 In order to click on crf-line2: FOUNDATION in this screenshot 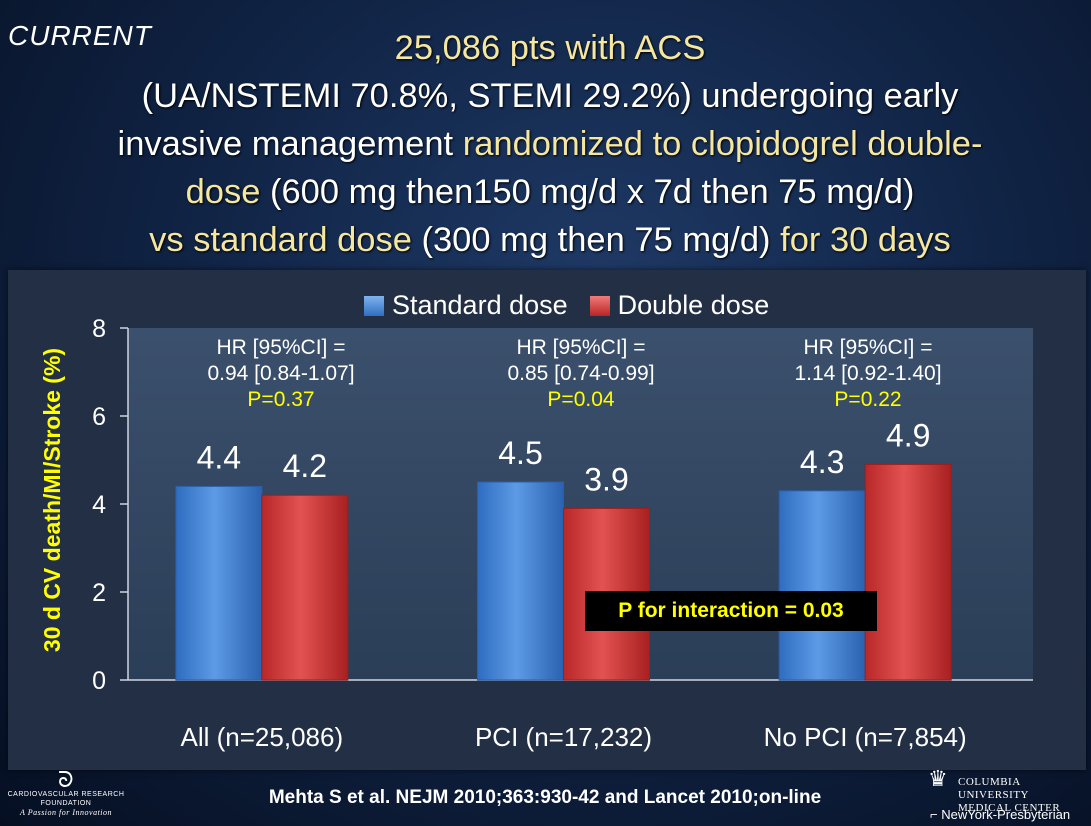, I will do `click(66, 803)`.